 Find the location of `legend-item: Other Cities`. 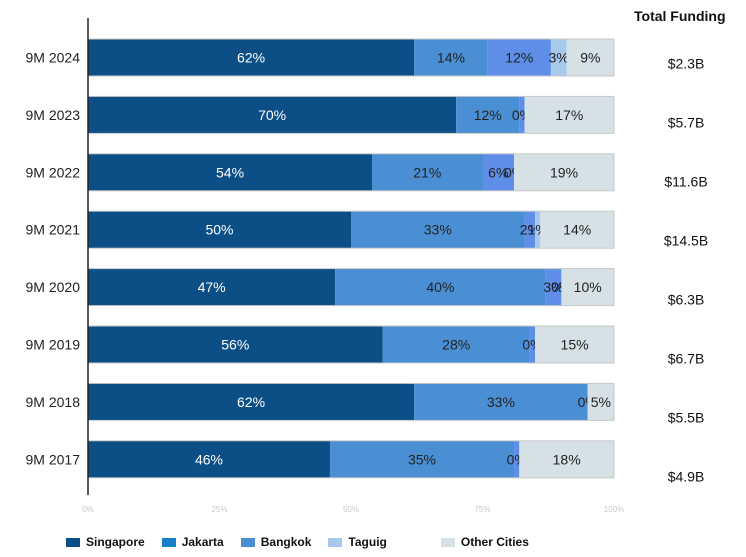

legend-item: Other Cities is located at coordinates (484, 542).